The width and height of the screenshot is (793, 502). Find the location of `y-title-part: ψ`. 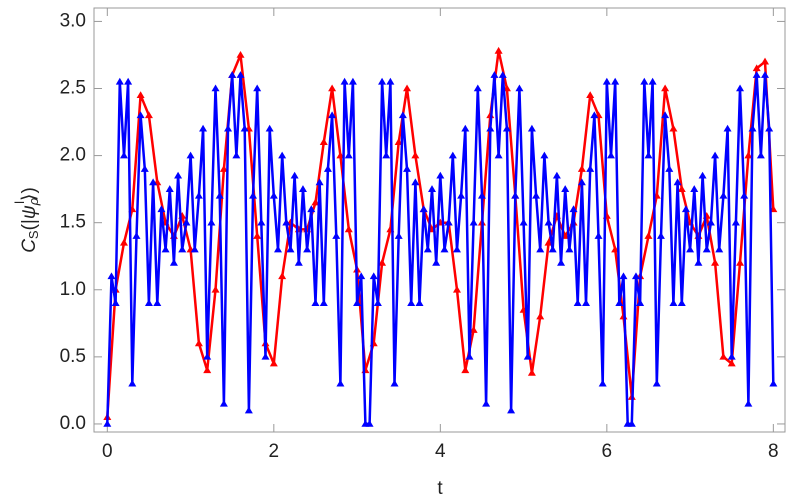

y-title-part: ψ is located at coordinates (29, 212).